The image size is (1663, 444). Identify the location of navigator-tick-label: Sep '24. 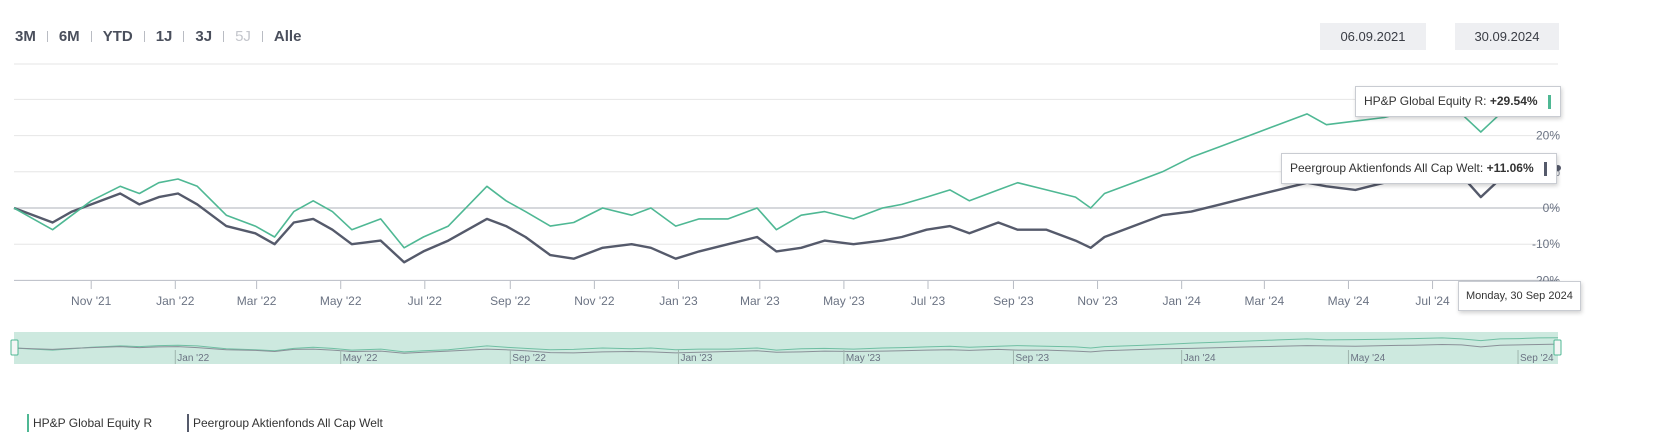
(1537, 358).